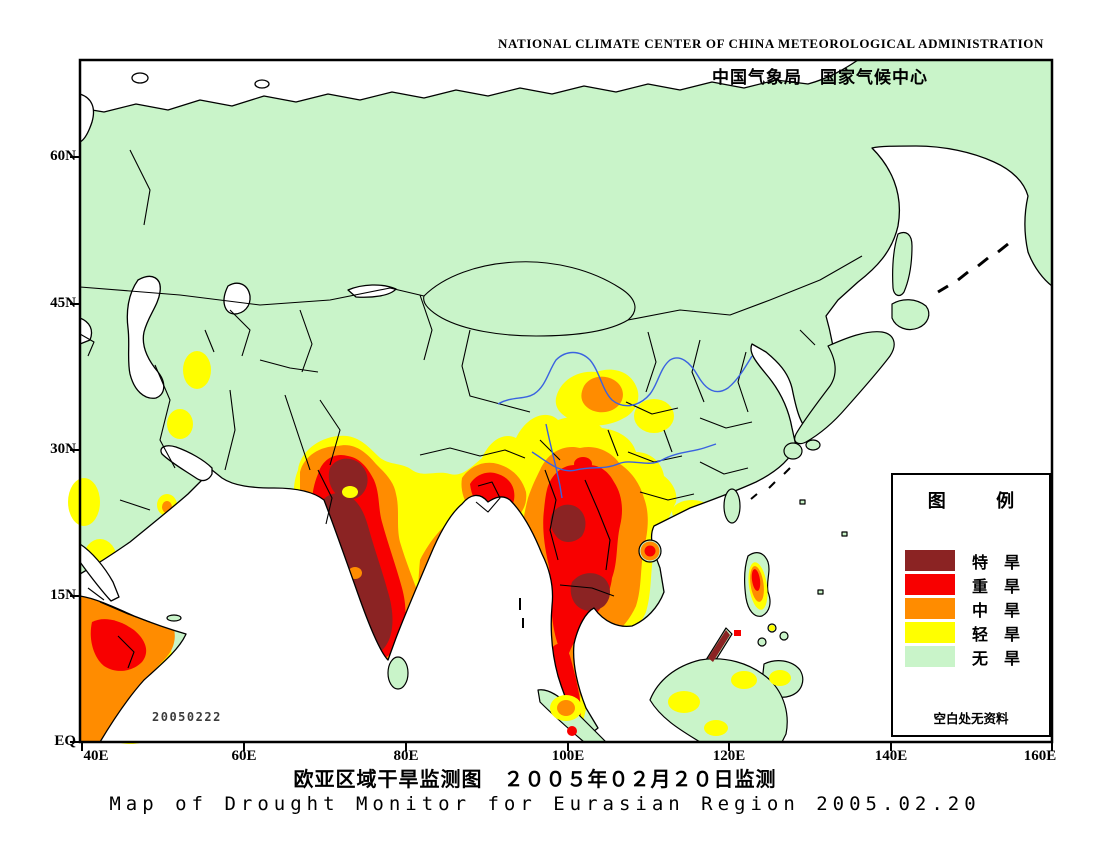 The height and width of the screenshot is (850, 1100). What do you see at coordinates (535, 780) in the screenshot?
I see `map-title-chinese: 欧亚区域干旱监测图 ２００５年０２月２０日监测` at bounding box center [535, 780].